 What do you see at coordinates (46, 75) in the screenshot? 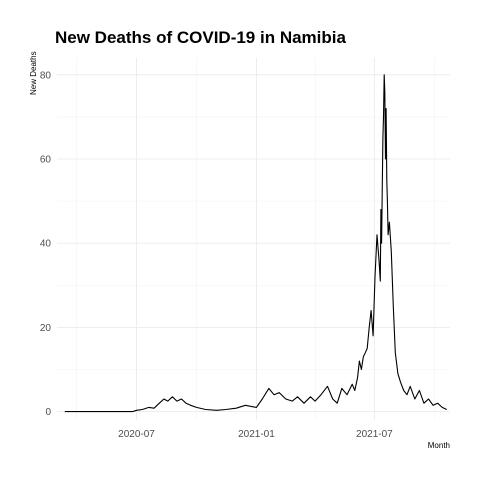
I see `y-tick-label: 80` at bounding box center [46, 75].